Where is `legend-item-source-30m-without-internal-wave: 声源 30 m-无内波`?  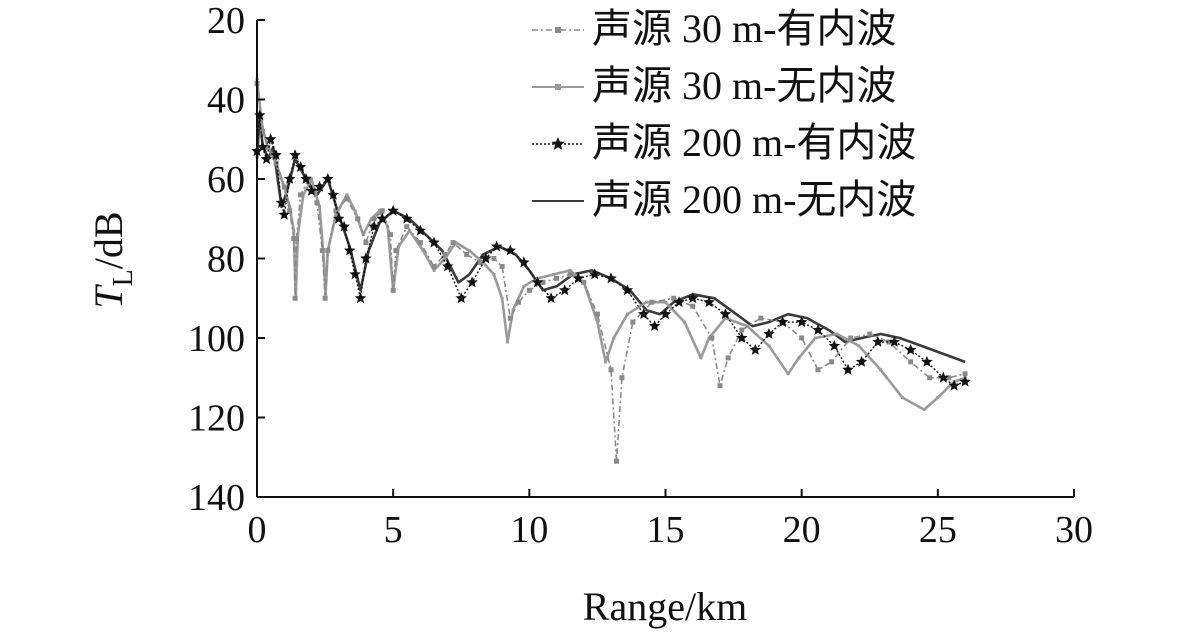 legend-item-source-30m-without-internal-wave: 声源 30 m-无内波 is located at coordinates (714, 85).